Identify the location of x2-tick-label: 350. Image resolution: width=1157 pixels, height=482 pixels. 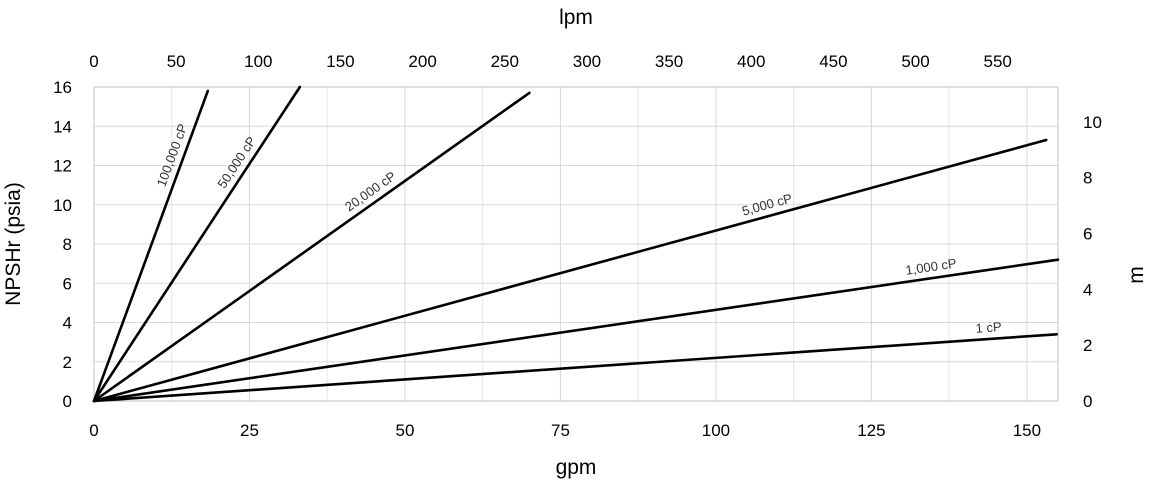
(669, 61).